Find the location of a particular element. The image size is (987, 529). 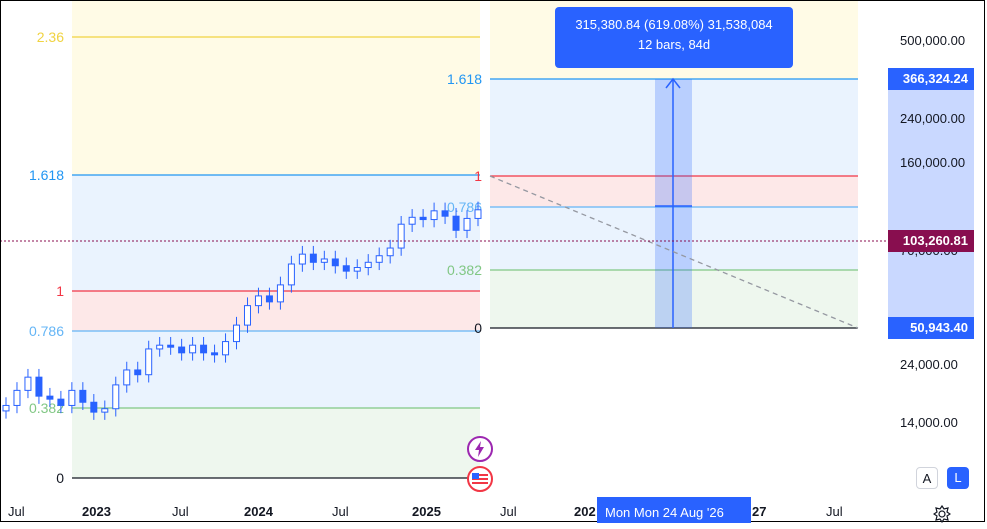

x-tick-label: 27 is located at coordinates (759, 511).